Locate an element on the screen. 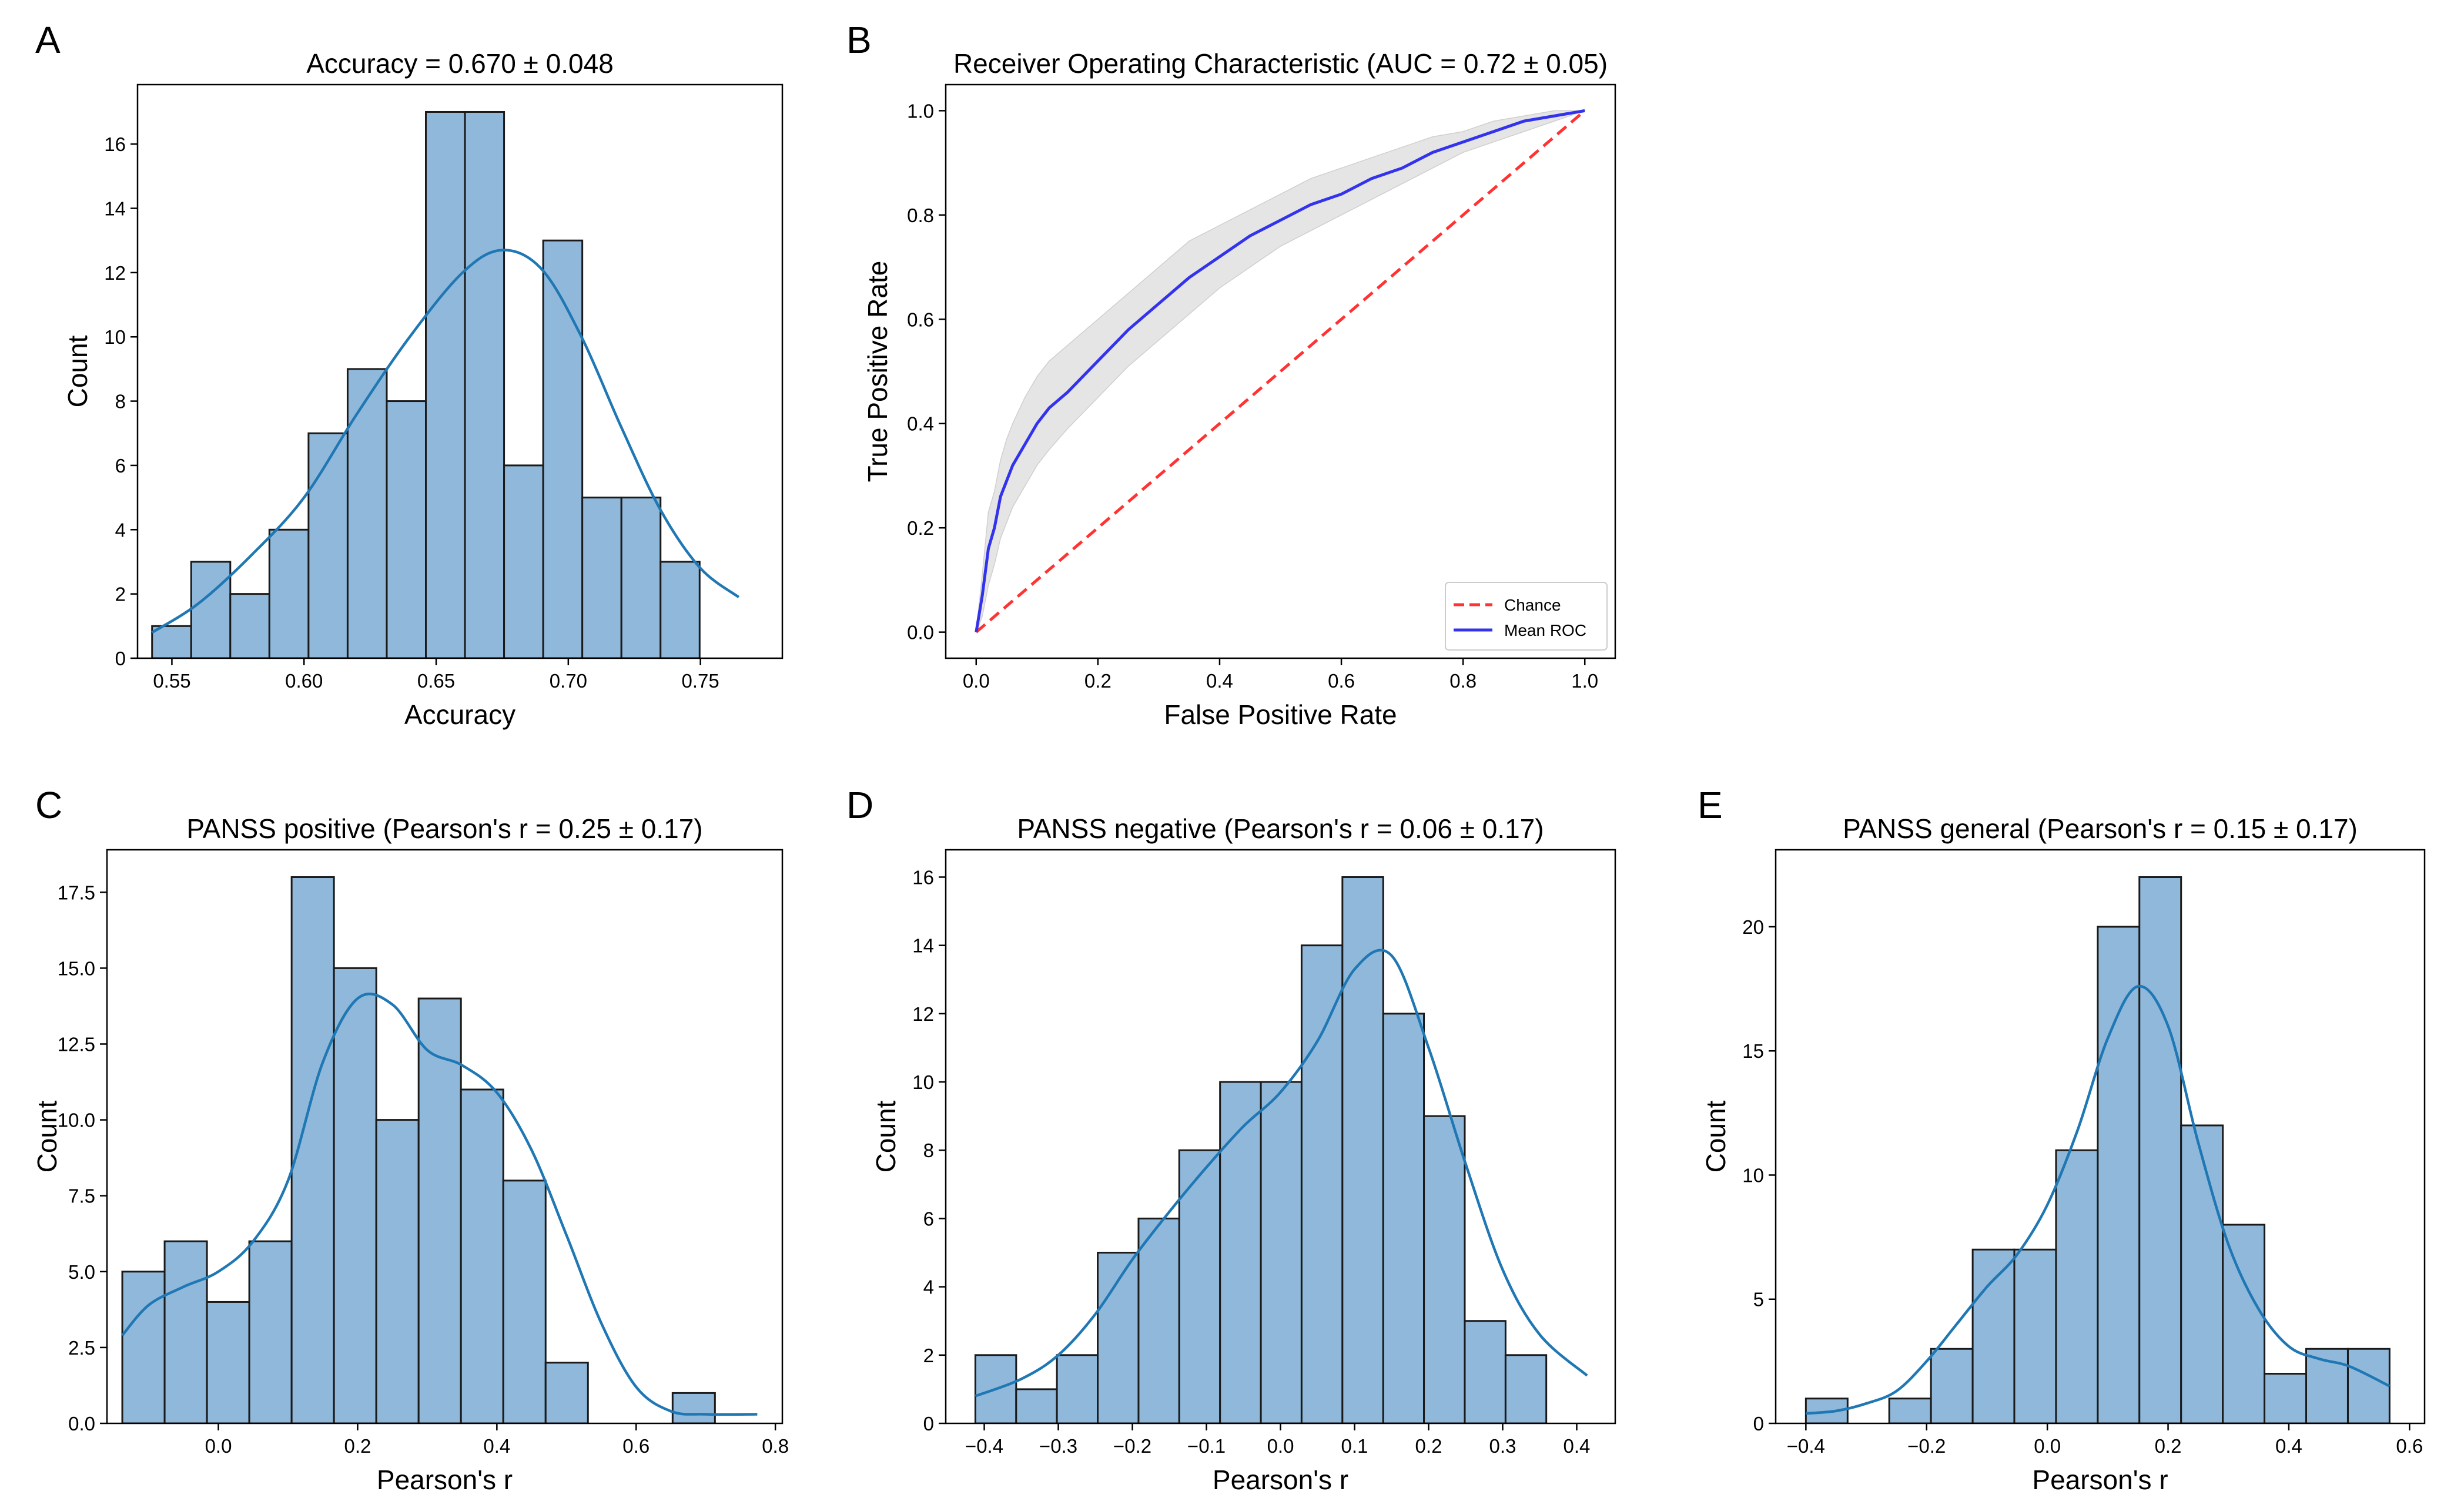 The height and width of the screenshot is (1498, 2464). chance-line is located at coordinates (1280, 371).